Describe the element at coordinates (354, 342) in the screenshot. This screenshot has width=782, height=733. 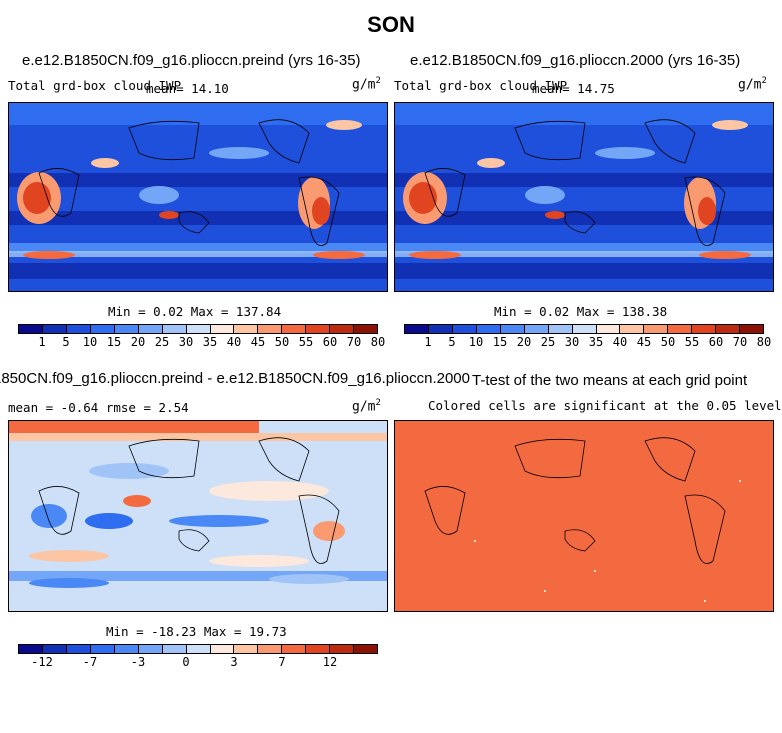
I see `panel1-colorbar-tick-label: 70` at that location.